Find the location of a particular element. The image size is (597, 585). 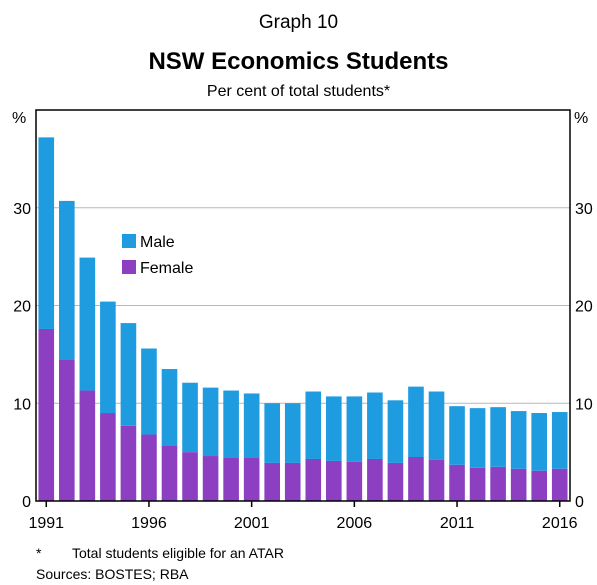

bar-male-2009 is located at coordinates (416, 422).